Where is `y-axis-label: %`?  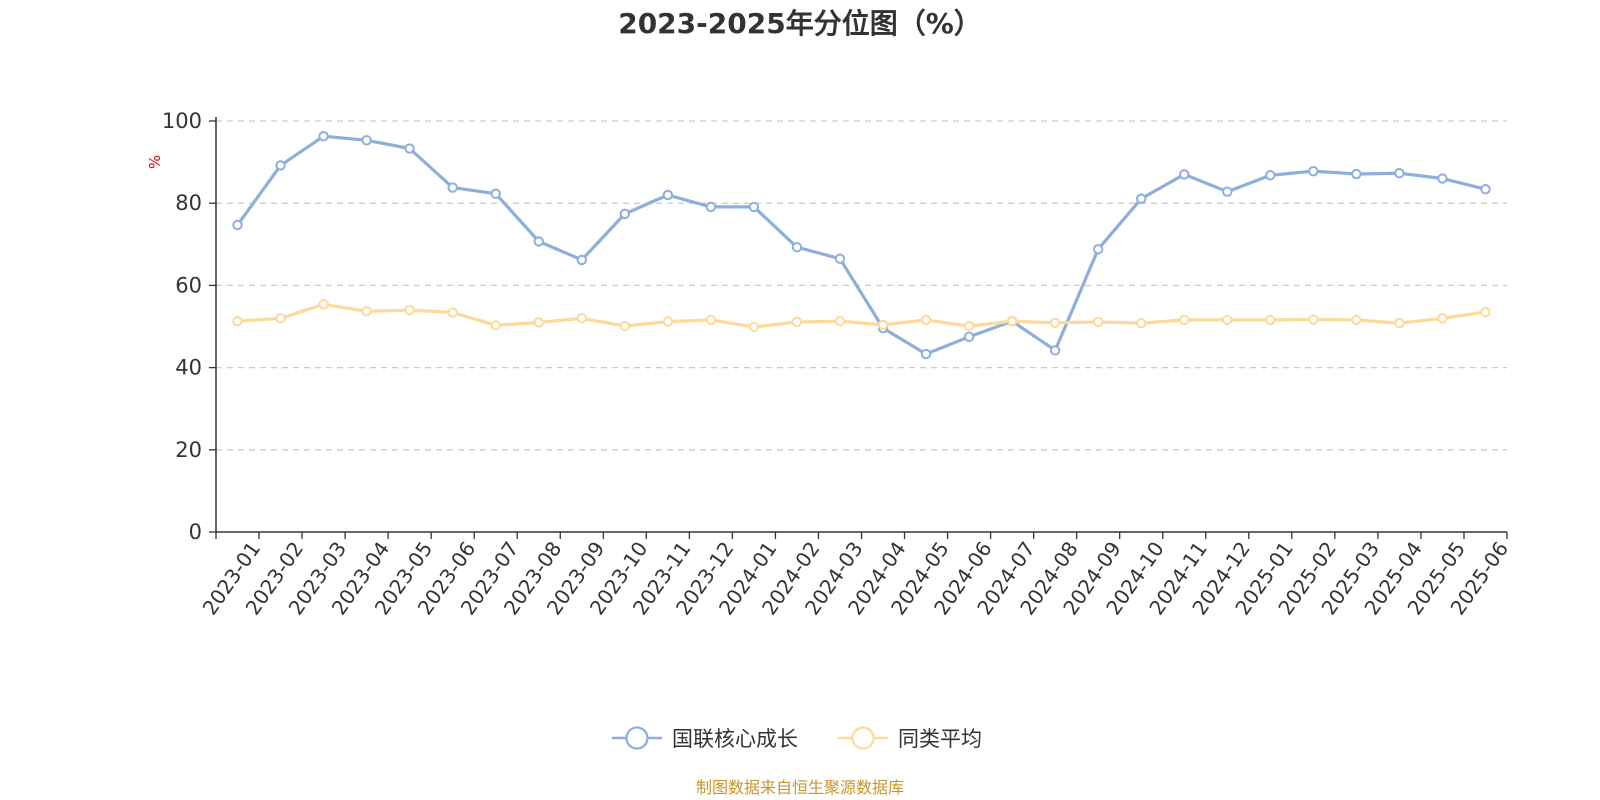
y-axis-label: % is located at coordinates (155, 162).